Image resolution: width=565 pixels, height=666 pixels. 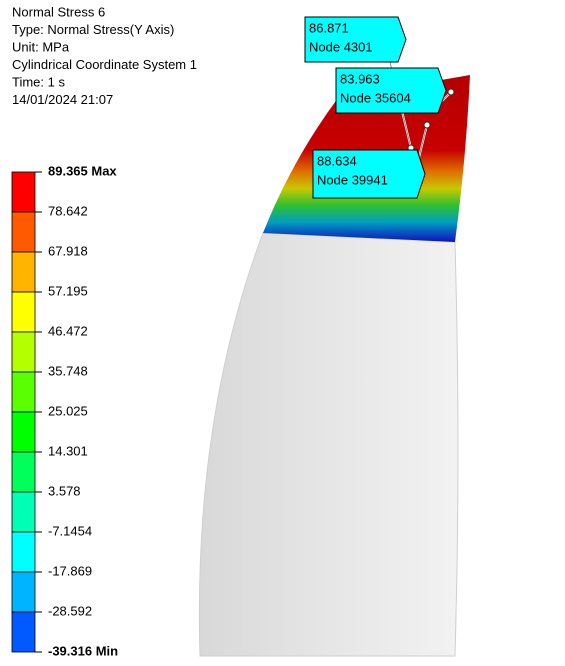 What do you see at coordinates (70, 610) in the screenshot?
I see `legend-label: -28.592` at bounding box center [70, 610].